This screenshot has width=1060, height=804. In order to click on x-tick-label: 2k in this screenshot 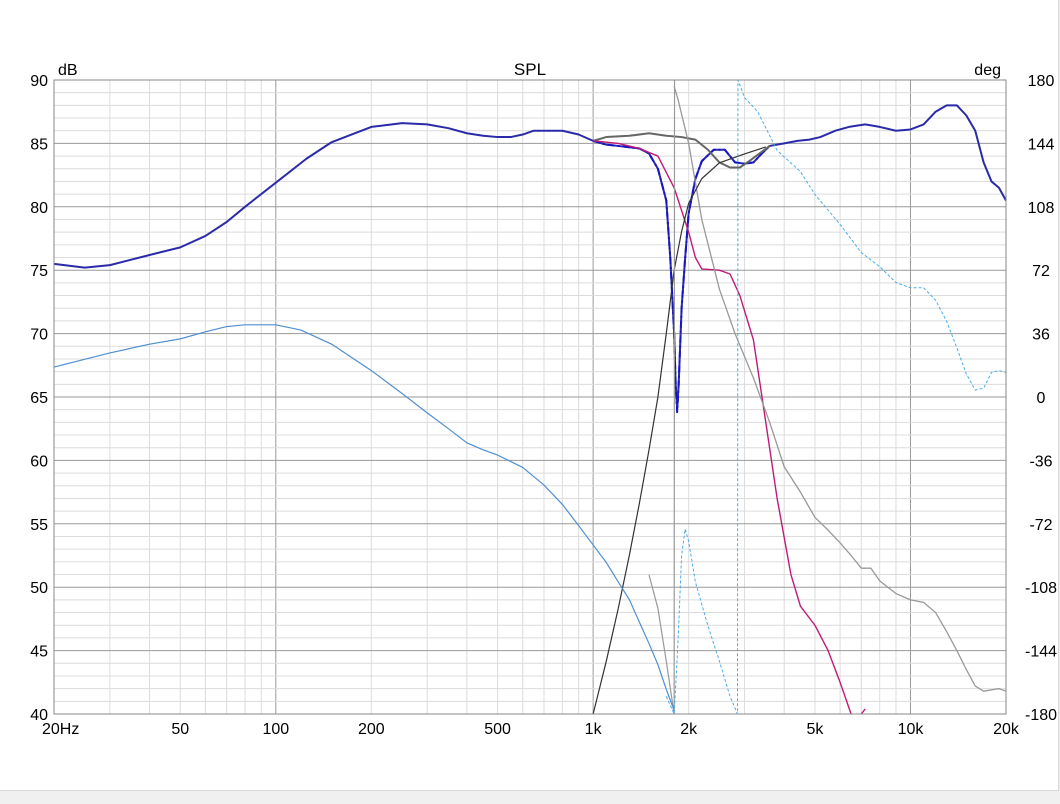, I will do `click(689, 729)`.